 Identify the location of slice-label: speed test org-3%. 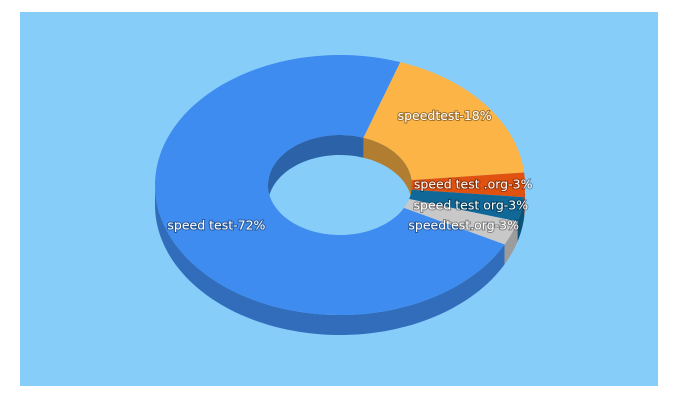
(471, 204).